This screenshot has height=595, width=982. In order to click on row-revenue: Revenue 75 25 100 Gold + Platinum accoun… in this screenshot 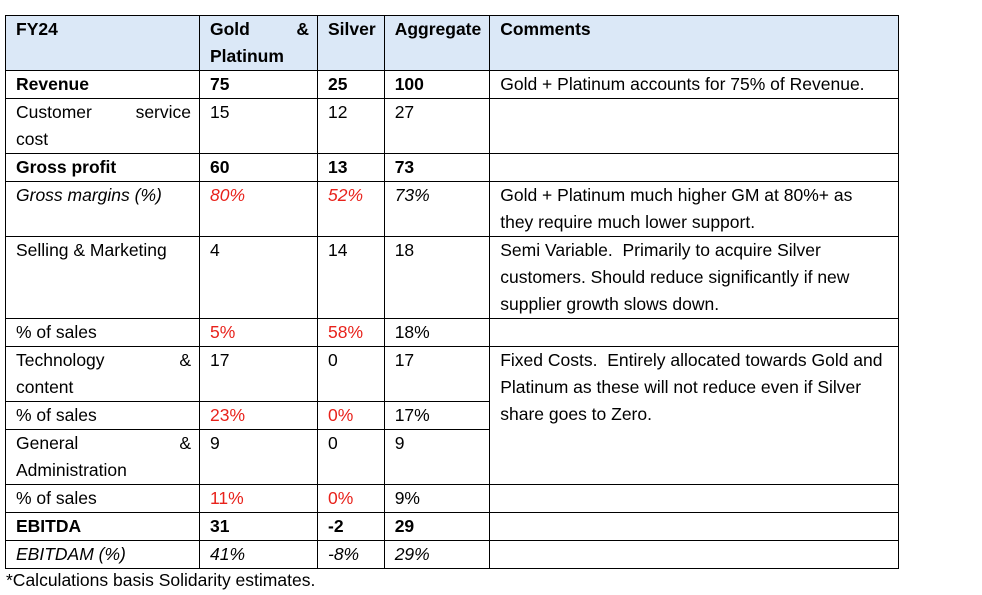, I will do `click(452, 84)`.